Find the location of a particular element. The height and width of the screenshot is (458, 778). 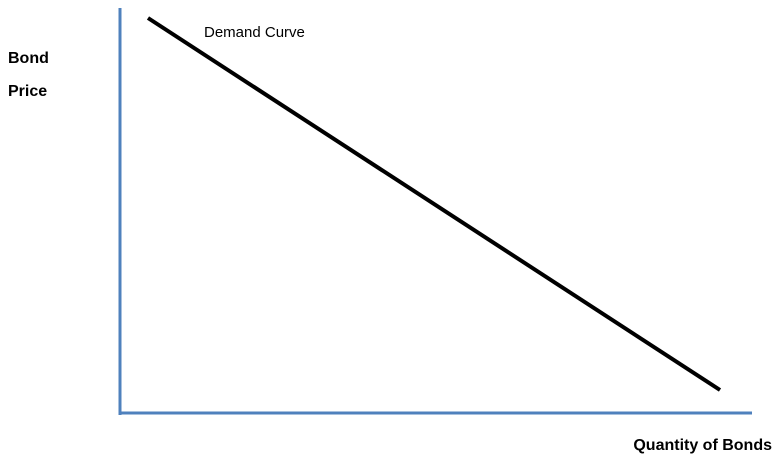

x-axis-label: Quantity of Bonds is located at coordinates (702, 445).